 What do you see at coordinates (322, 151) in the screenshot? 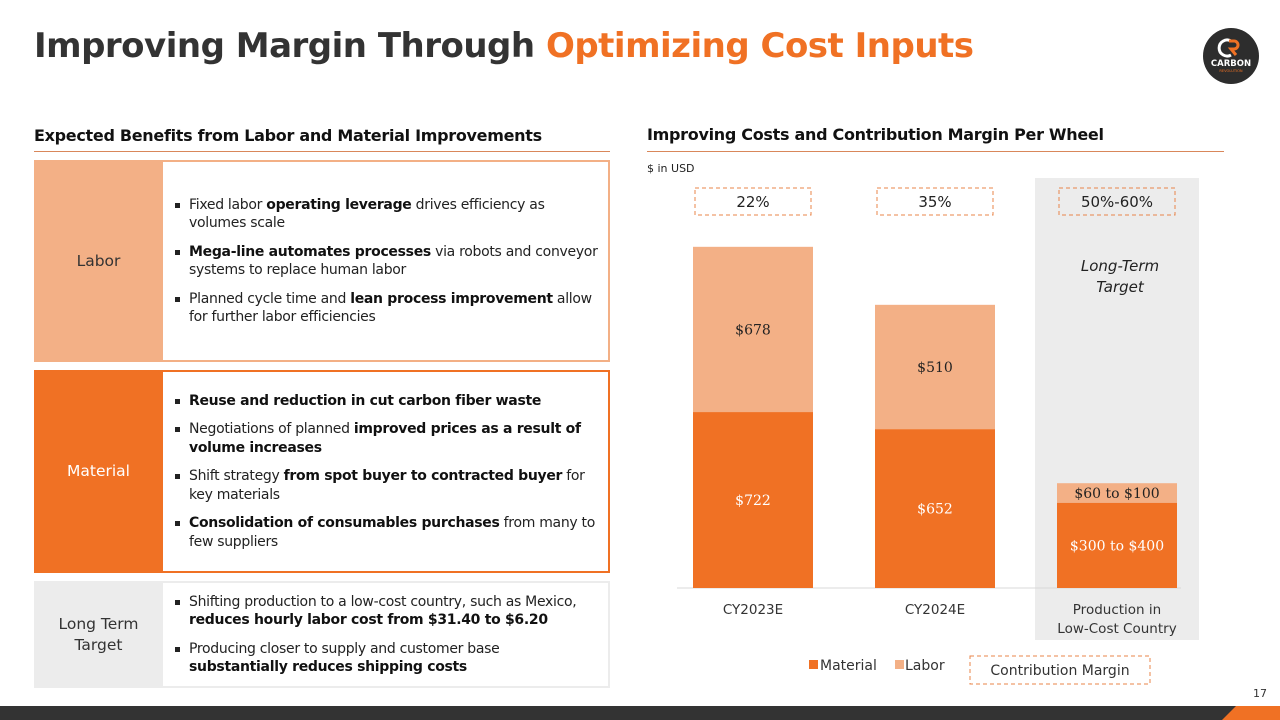
I see `left-section-divider` at bounding box center [322, 151].